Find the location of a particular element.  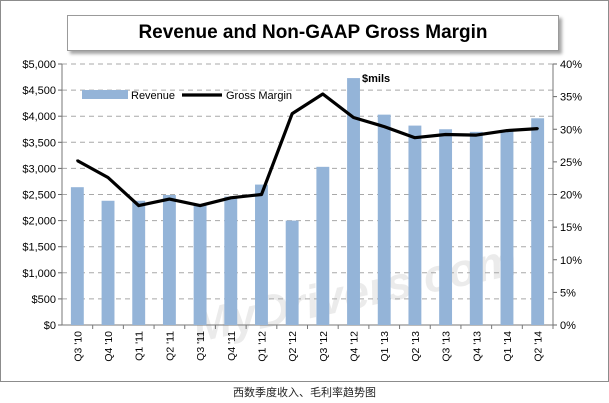

y-left-tick-label: $4,500 is located at coordinates (39, 91).